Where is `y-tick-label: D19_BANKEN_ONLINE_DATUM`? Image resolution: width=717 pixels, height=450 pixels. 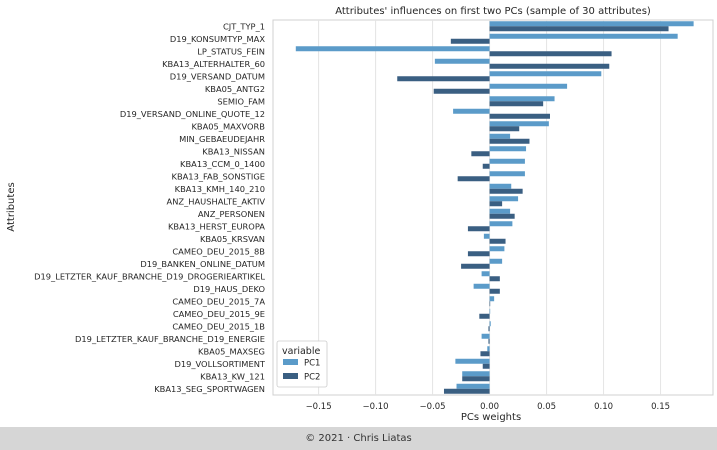 y-tick-label: D19_BANKEN_ONLINE_DATUM is located at coordinates (202, 264).